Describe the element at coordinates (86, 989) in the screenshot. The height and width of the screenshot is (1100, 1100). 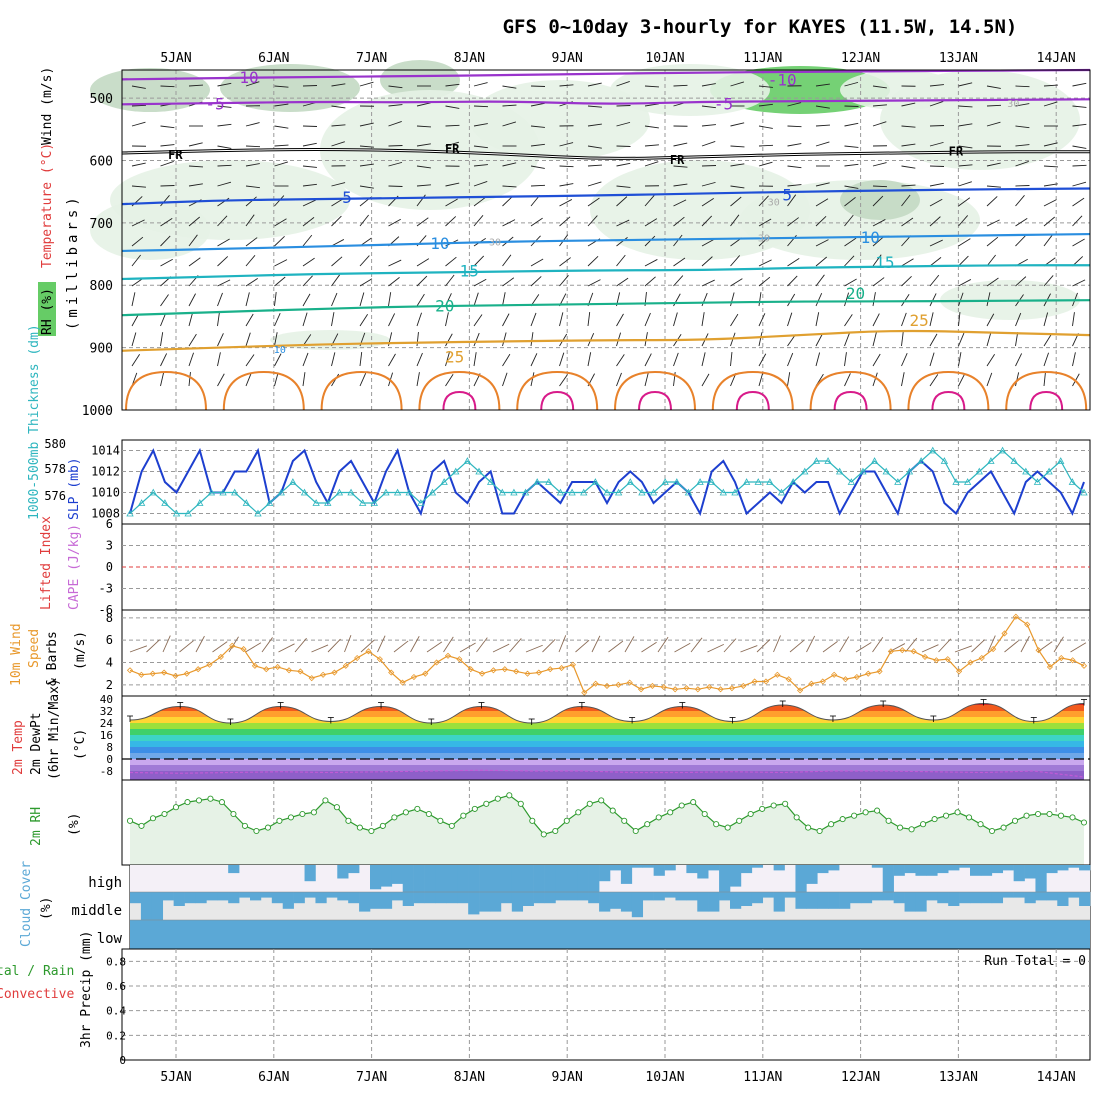
I see `precip-label-c: 3hr Precip (mm)` at that location.